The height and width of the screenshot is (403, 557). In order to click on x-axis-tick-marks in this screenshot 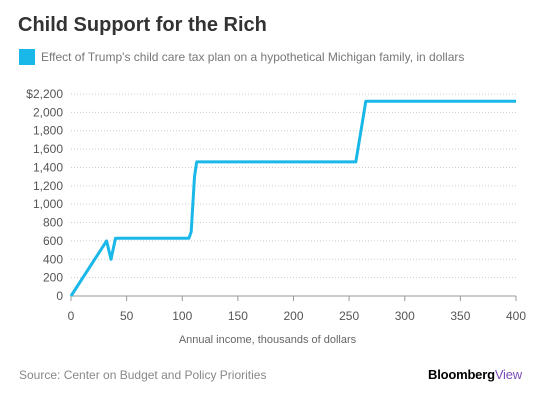, I will do `click(293, 298)`.